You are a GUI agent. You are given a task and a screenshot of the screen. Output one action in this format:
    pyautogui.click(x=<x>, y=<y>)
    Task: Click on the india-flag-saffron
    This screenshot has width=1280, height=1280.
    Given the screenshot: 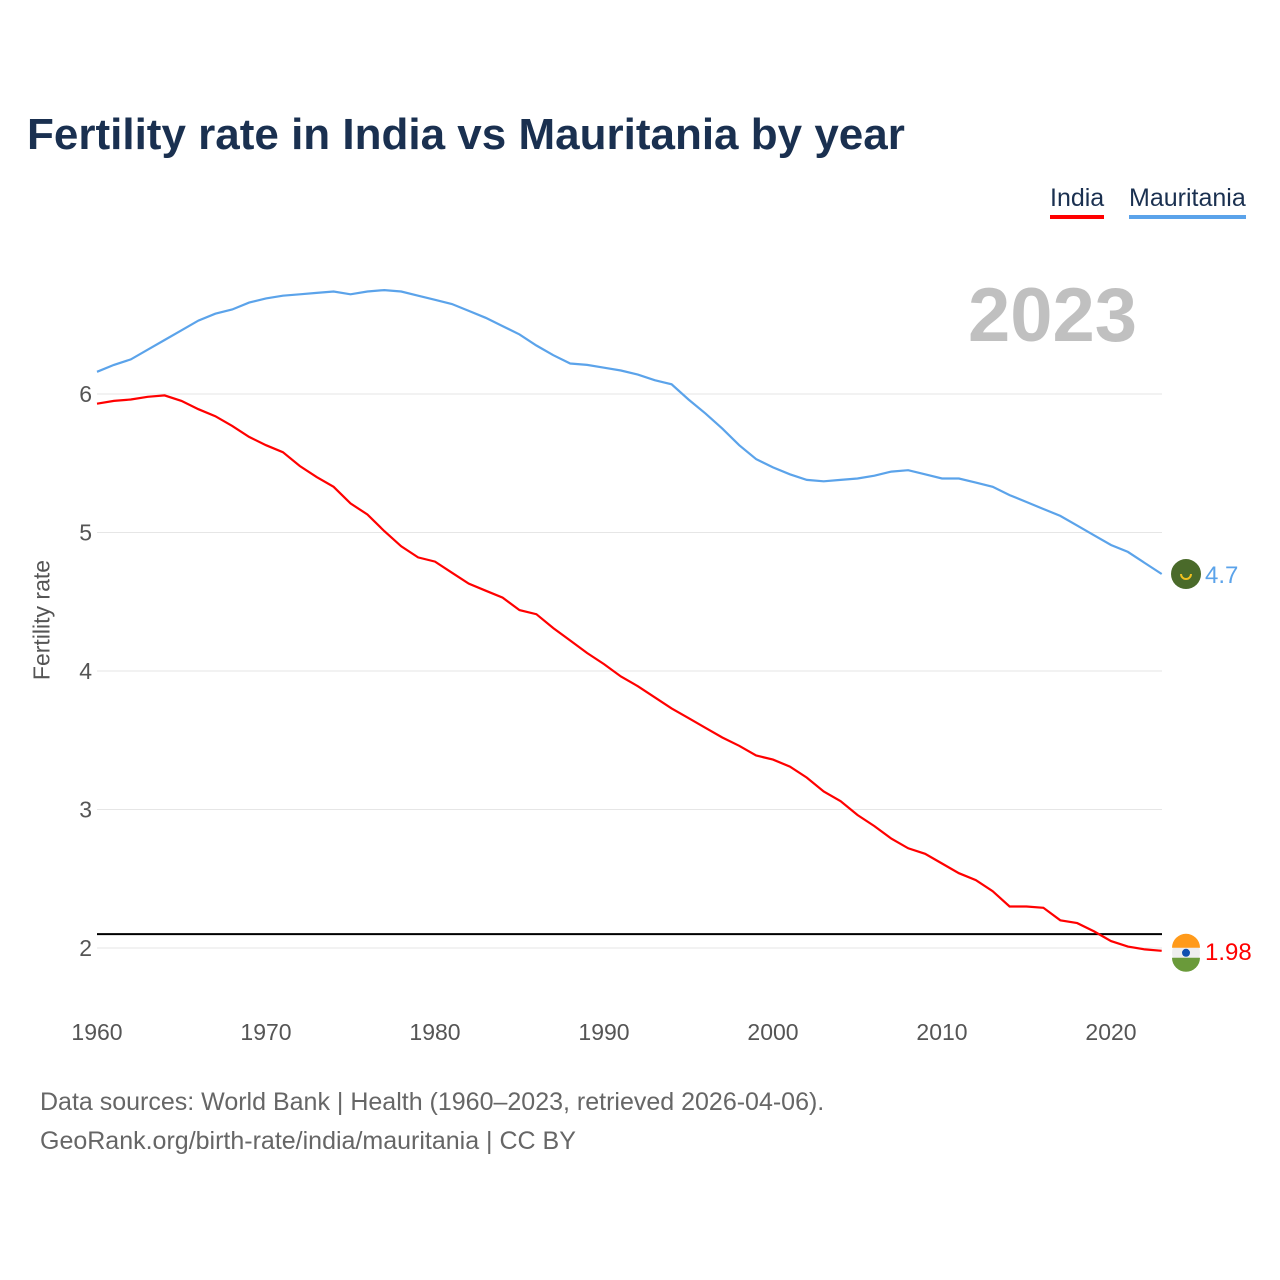 What is the action you would take?
    pyautogui.click(x=1186, y=940)
    